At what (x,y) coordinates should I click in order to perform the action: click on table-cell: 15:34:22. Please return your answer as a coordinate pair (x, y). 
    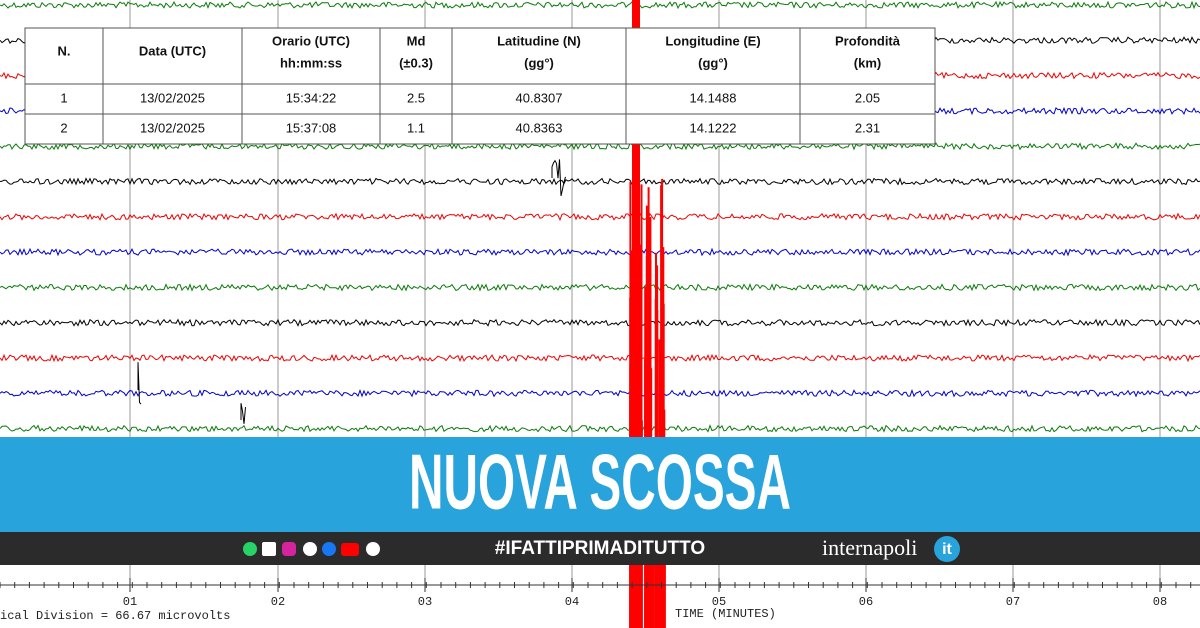
    Looking at the image, I should click on (311, 97).